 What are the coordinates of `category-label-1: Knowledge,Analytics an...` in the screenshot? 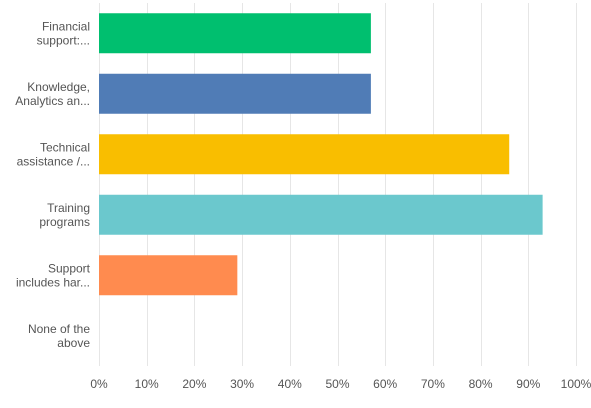 It's located at (52, 94).